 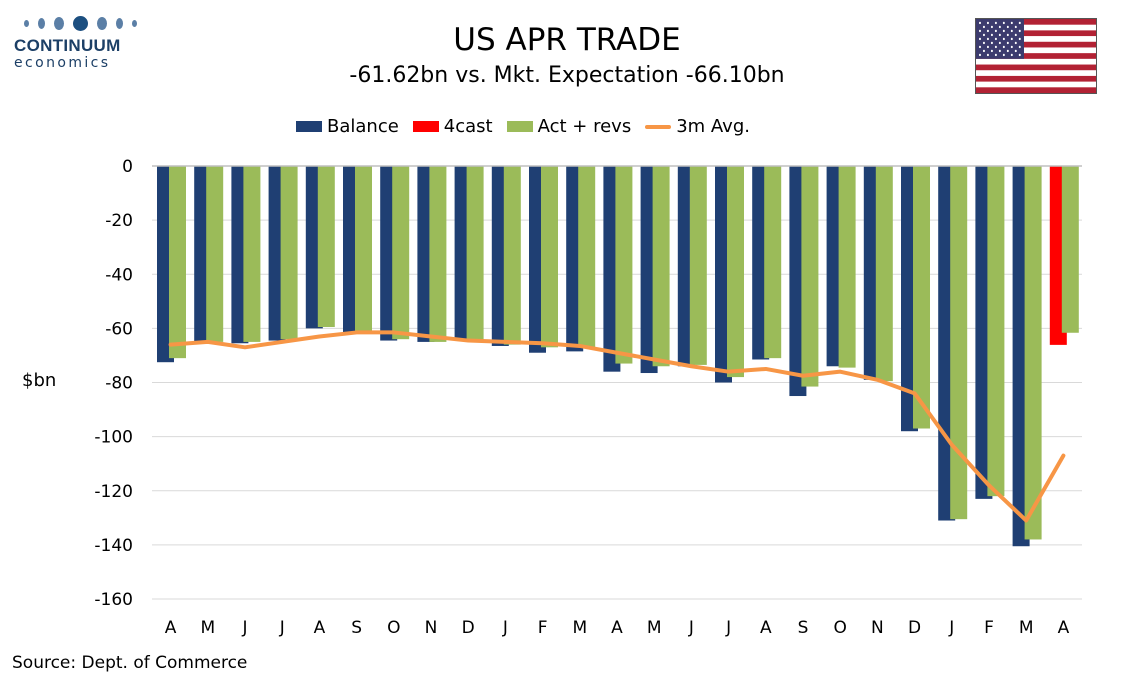 What do you see at coordinates (39, 380) in the screenshot?
I see `y-axis-label: $bn` at bounding box center [39, 380].